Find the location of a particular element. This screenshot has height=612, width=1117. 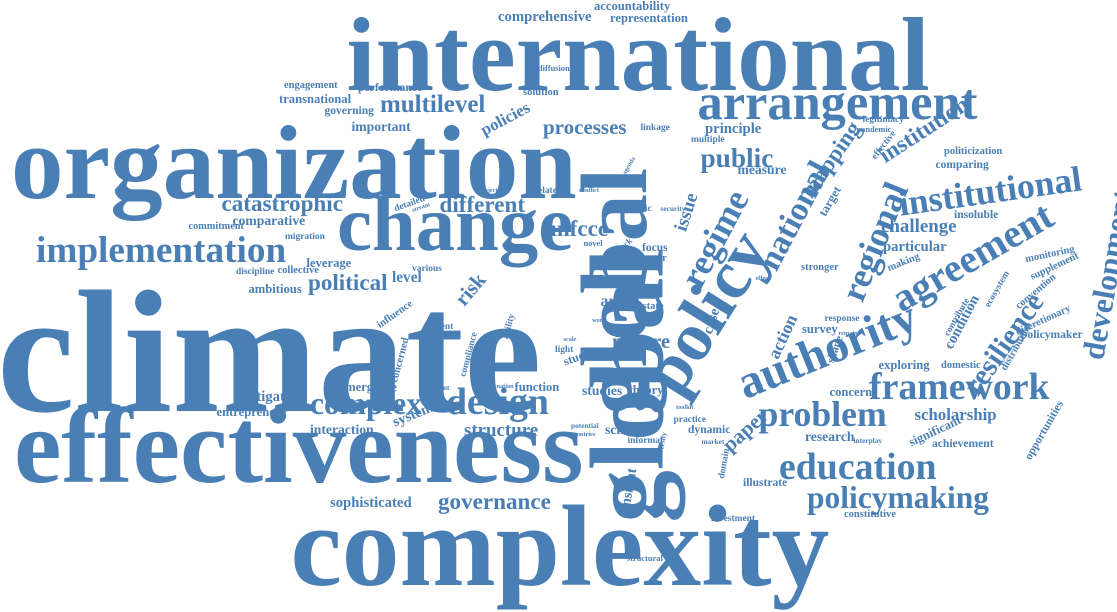

word: research is located at coordinates (830, 436).